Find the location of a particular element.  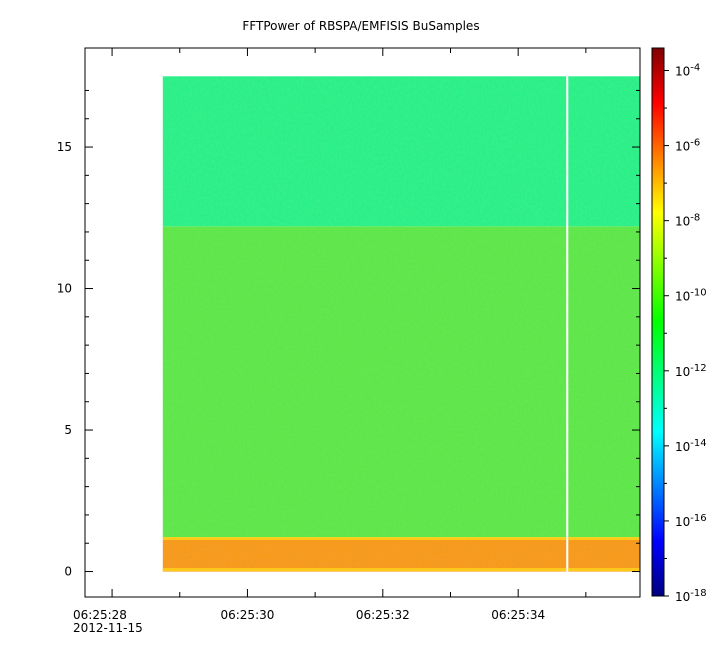

colorbar-tick-label: 10⁻¹² is located at coordinates (691, 371).